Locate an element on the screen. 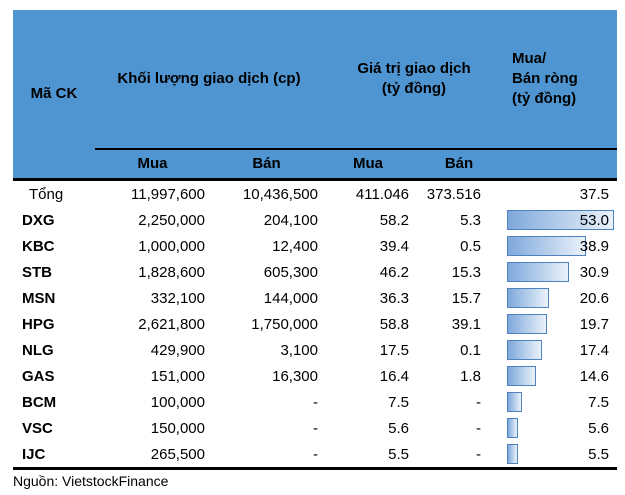  volume-buy-cell: 332,100 is located at coordinates (177, 298).